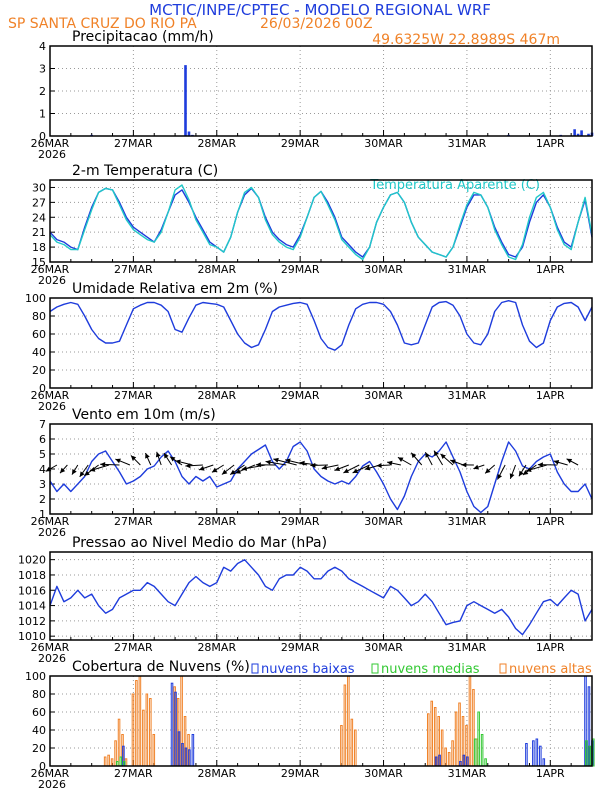 The height and width of the screenshot is (792, 612). I want to click on y-tick-label: 1016, so click(32, 590).